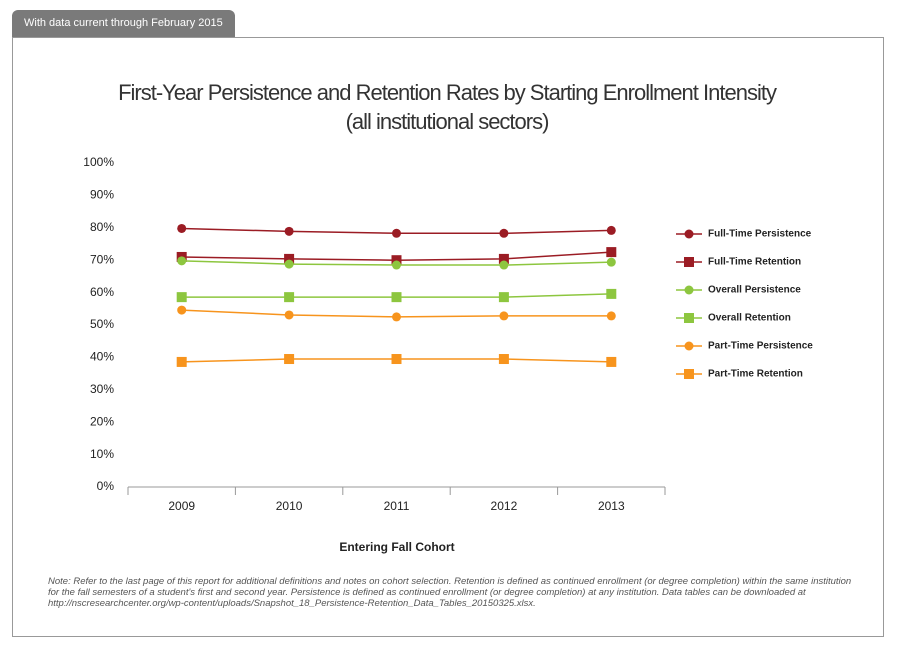  What do you see at coordinates (102, 259) in the screenshot?
I see `y-tick-label: 70%` at bounding box center [102, 259].